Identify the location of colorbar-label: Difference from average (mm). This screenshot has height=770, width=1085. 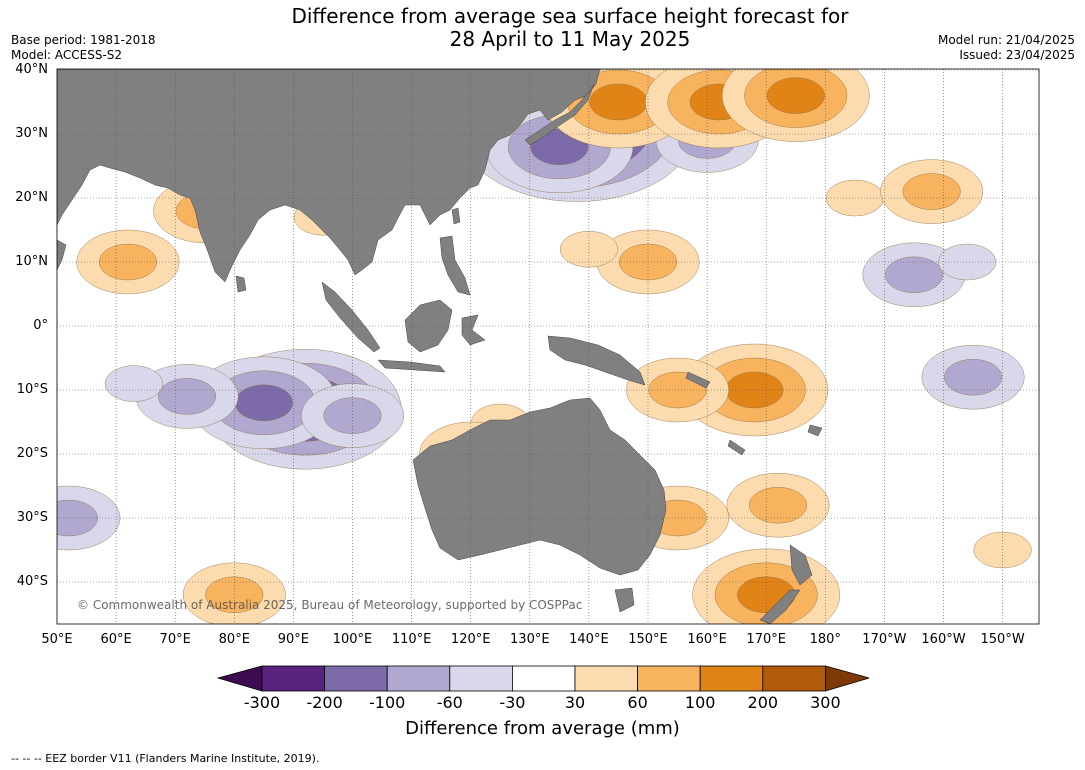
(542, 728).